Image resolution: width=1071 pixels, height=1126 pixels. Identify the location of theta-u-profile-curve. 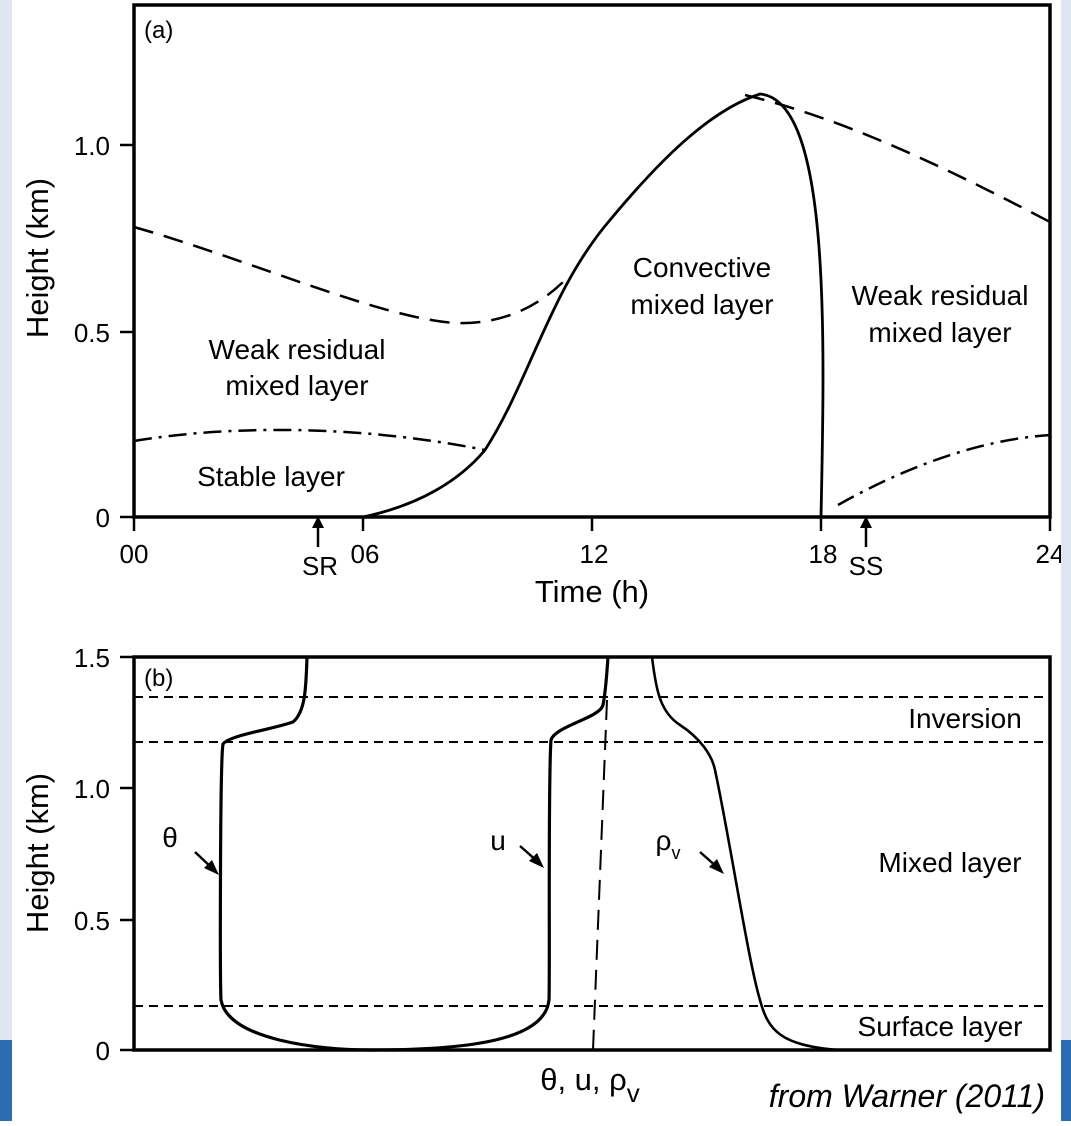
(414, 854).